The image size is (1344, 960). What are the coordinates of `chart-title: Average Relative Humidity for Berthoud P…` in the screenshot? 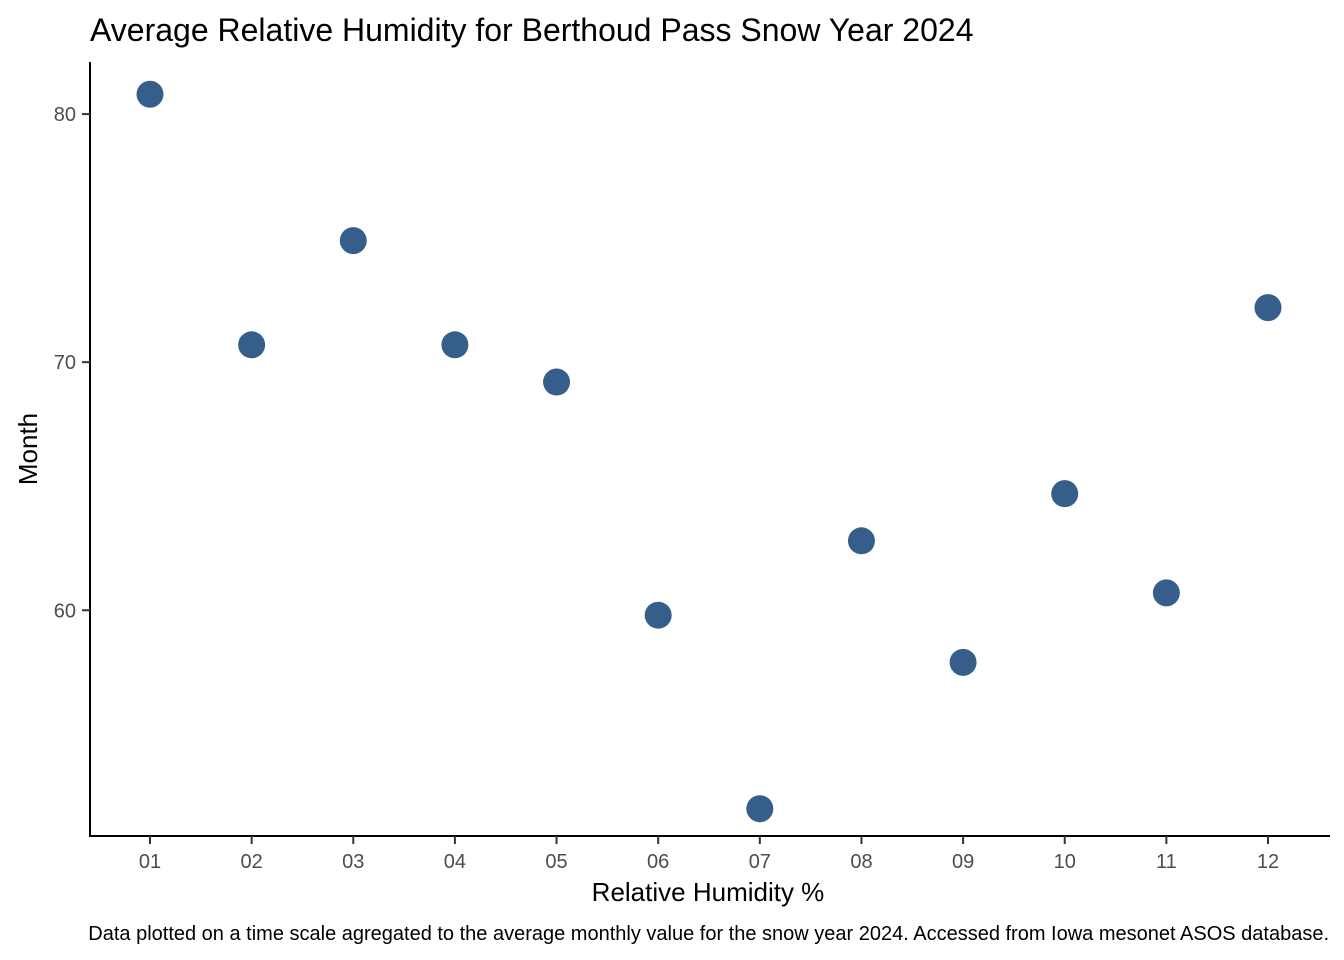 It's located at (531, 30).